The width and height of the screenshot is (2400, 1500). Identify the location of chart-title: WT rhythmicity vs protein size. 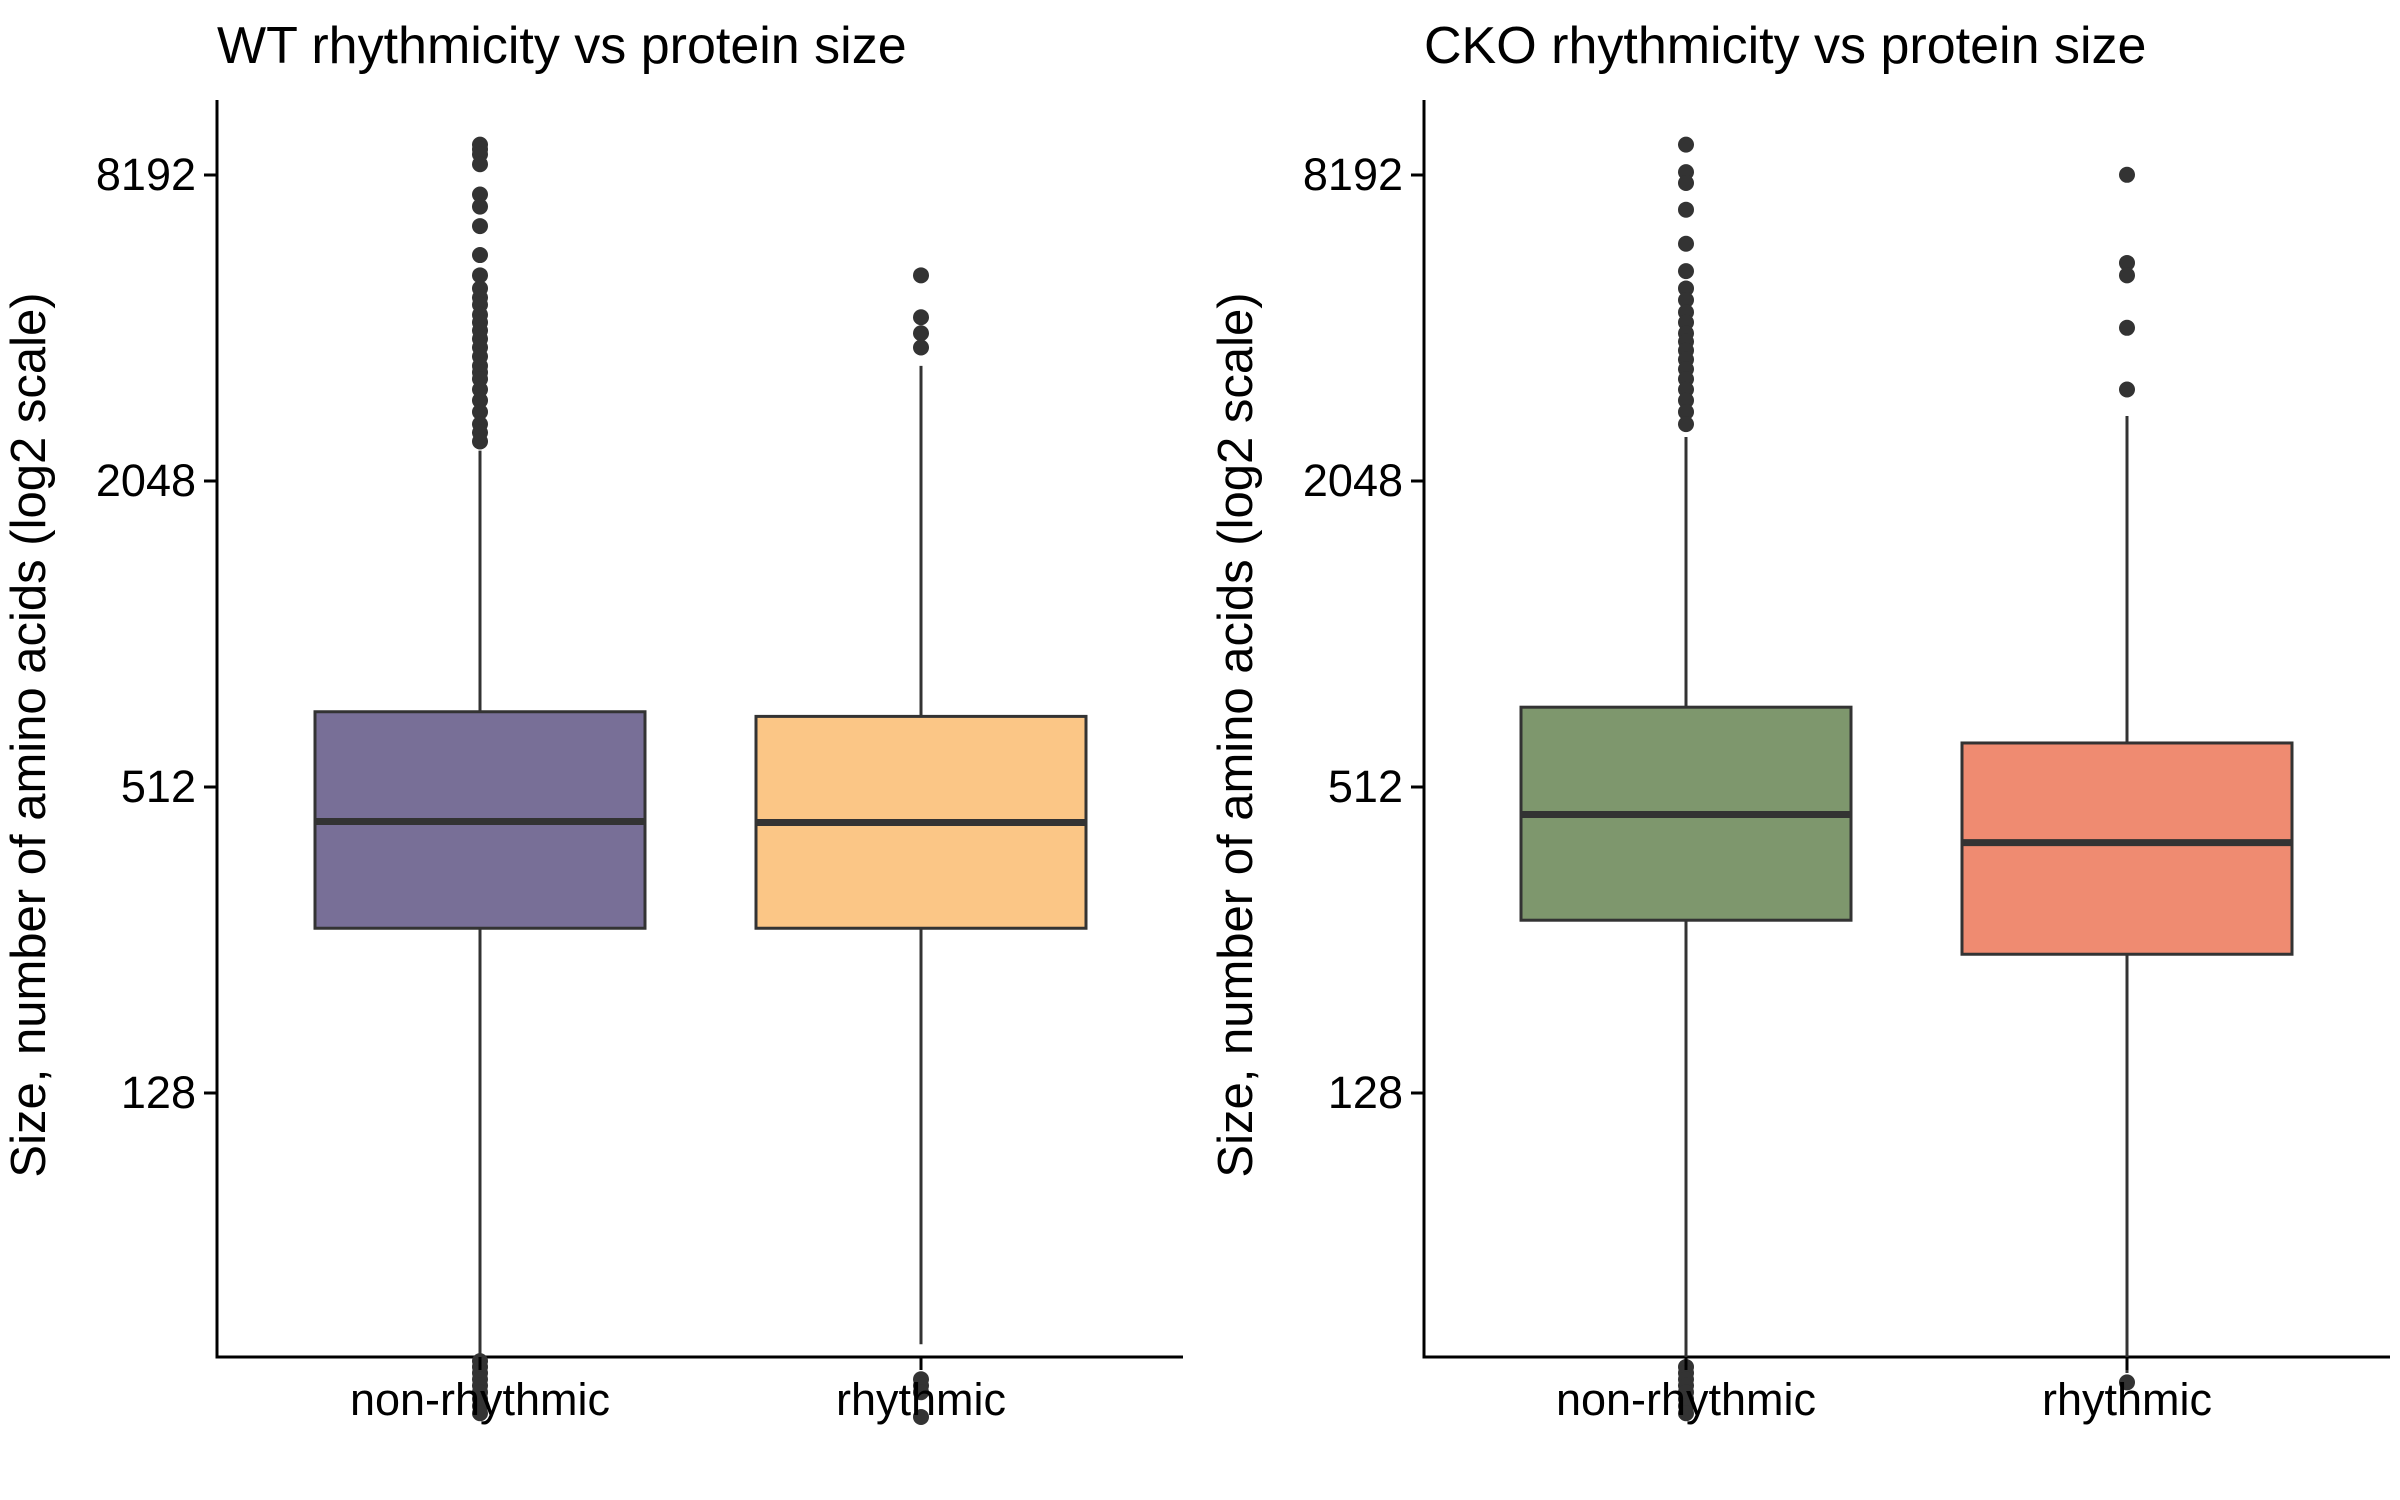
(562, 46).